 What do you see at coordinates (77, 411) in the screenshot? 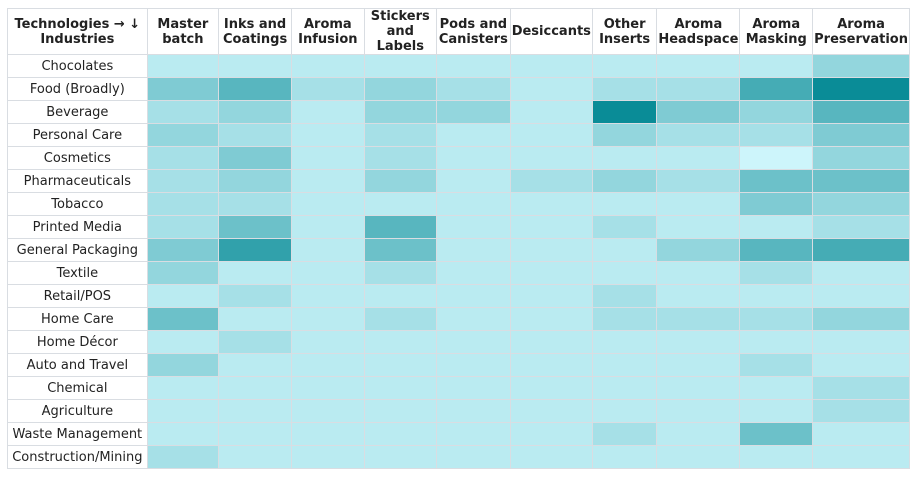
I see `row-label: Agriculture` at bounding box center [77, 411].